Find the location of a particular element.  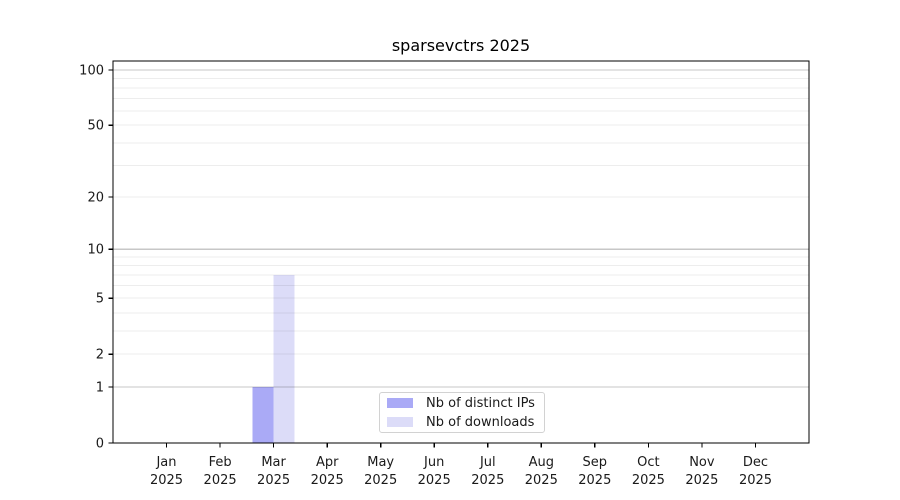

x-tick-label-month: Sep is located at coordinates (595, 462).